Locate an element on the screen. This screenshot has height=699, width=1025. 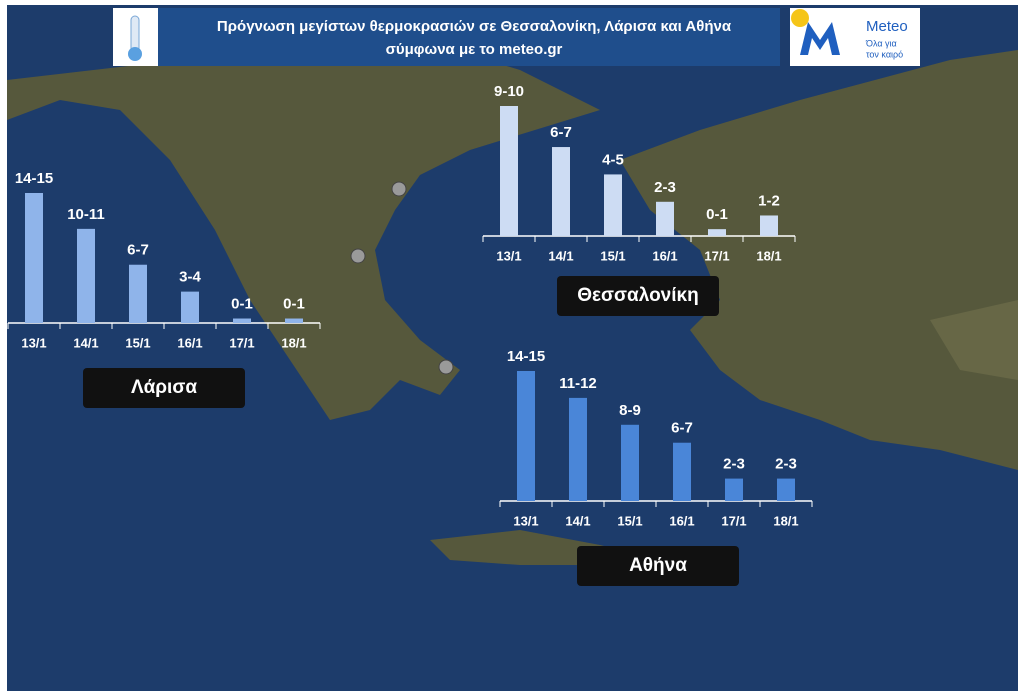
value-label: 3-4 is located at coordinates (190, 277).